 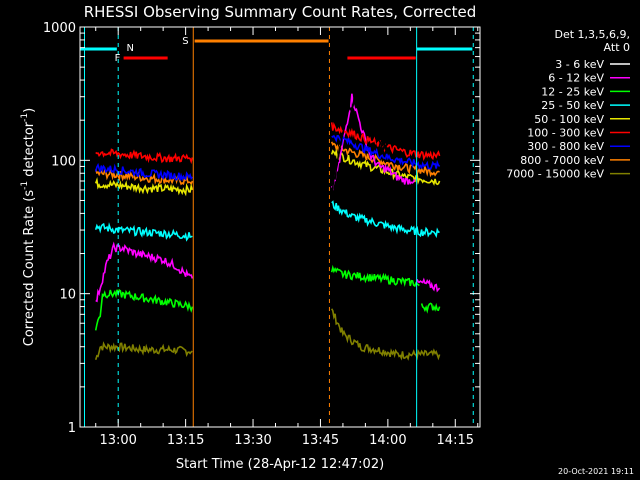 What do you see at coordinates (579, 64) in the screenshot?
I see `legend-label-1: 3 - 6 keV` at bounding box center [579, 64].